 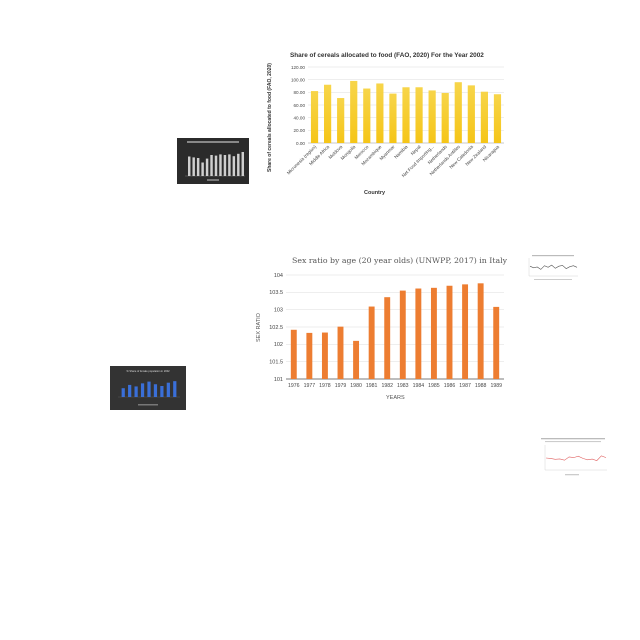 What do you see at coordinates (465, 386) in the screenshot?
I see `x-tick-label: 1987` at bounding box center [465, 386].